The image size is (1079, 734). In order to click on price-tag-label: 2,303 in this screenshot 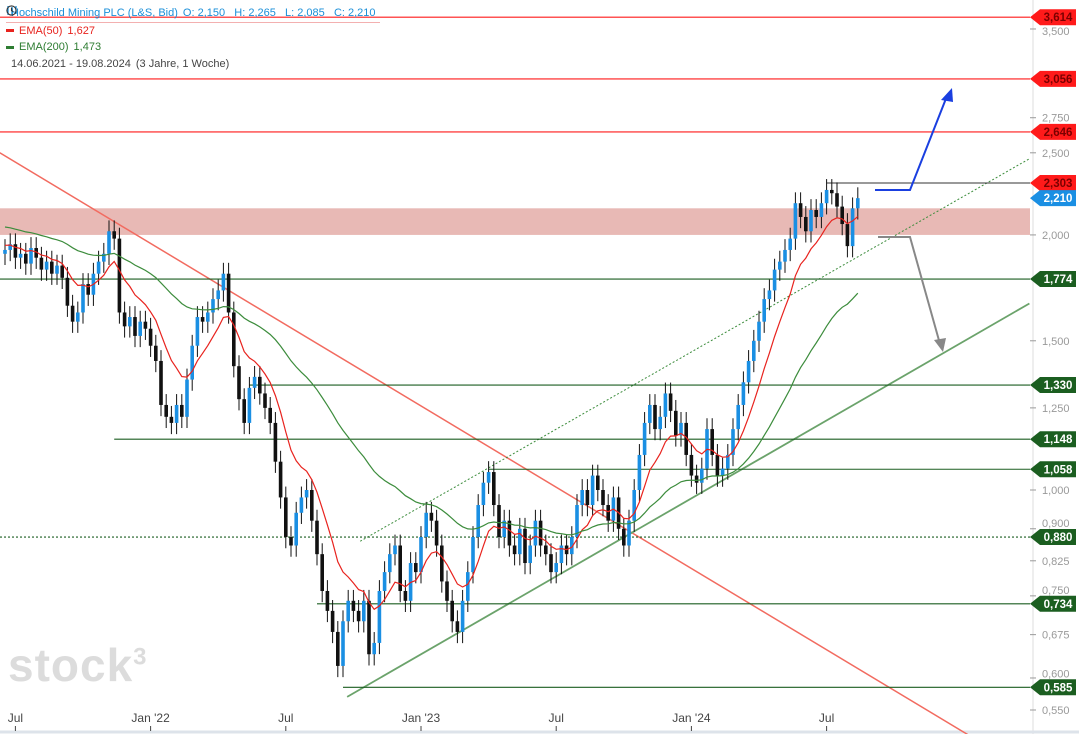, I will do `click(1058, 184)`.